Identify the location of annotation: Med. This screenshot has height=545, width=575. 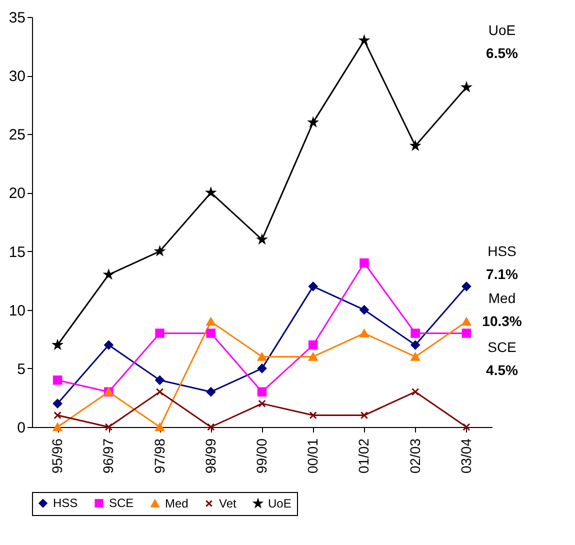
(502, 298).